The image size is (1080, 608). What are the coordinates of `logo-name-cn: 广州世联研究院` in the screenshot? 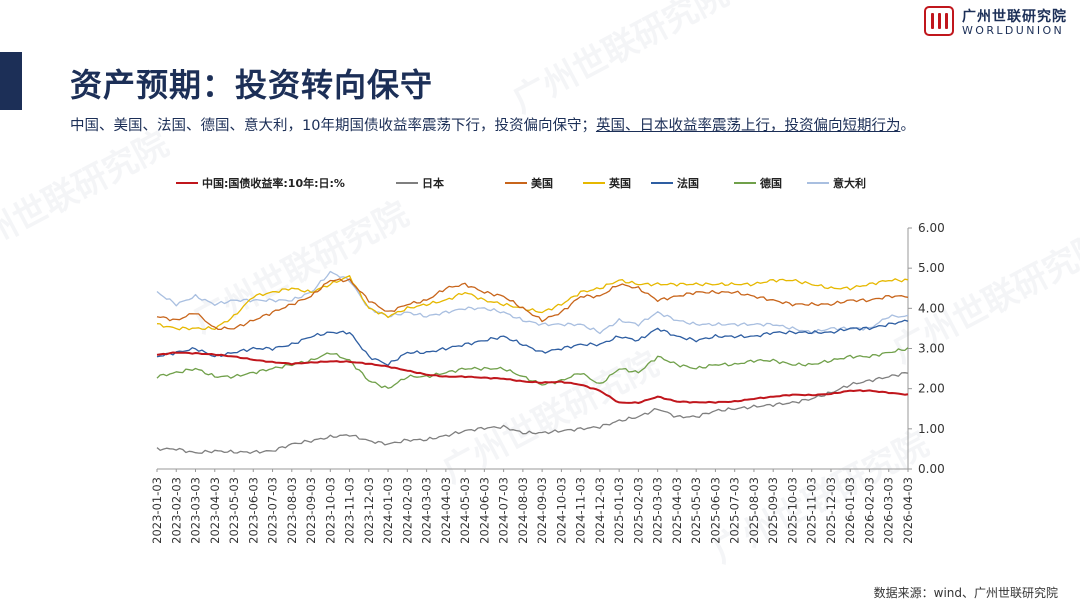 It's located at (1014, 17).